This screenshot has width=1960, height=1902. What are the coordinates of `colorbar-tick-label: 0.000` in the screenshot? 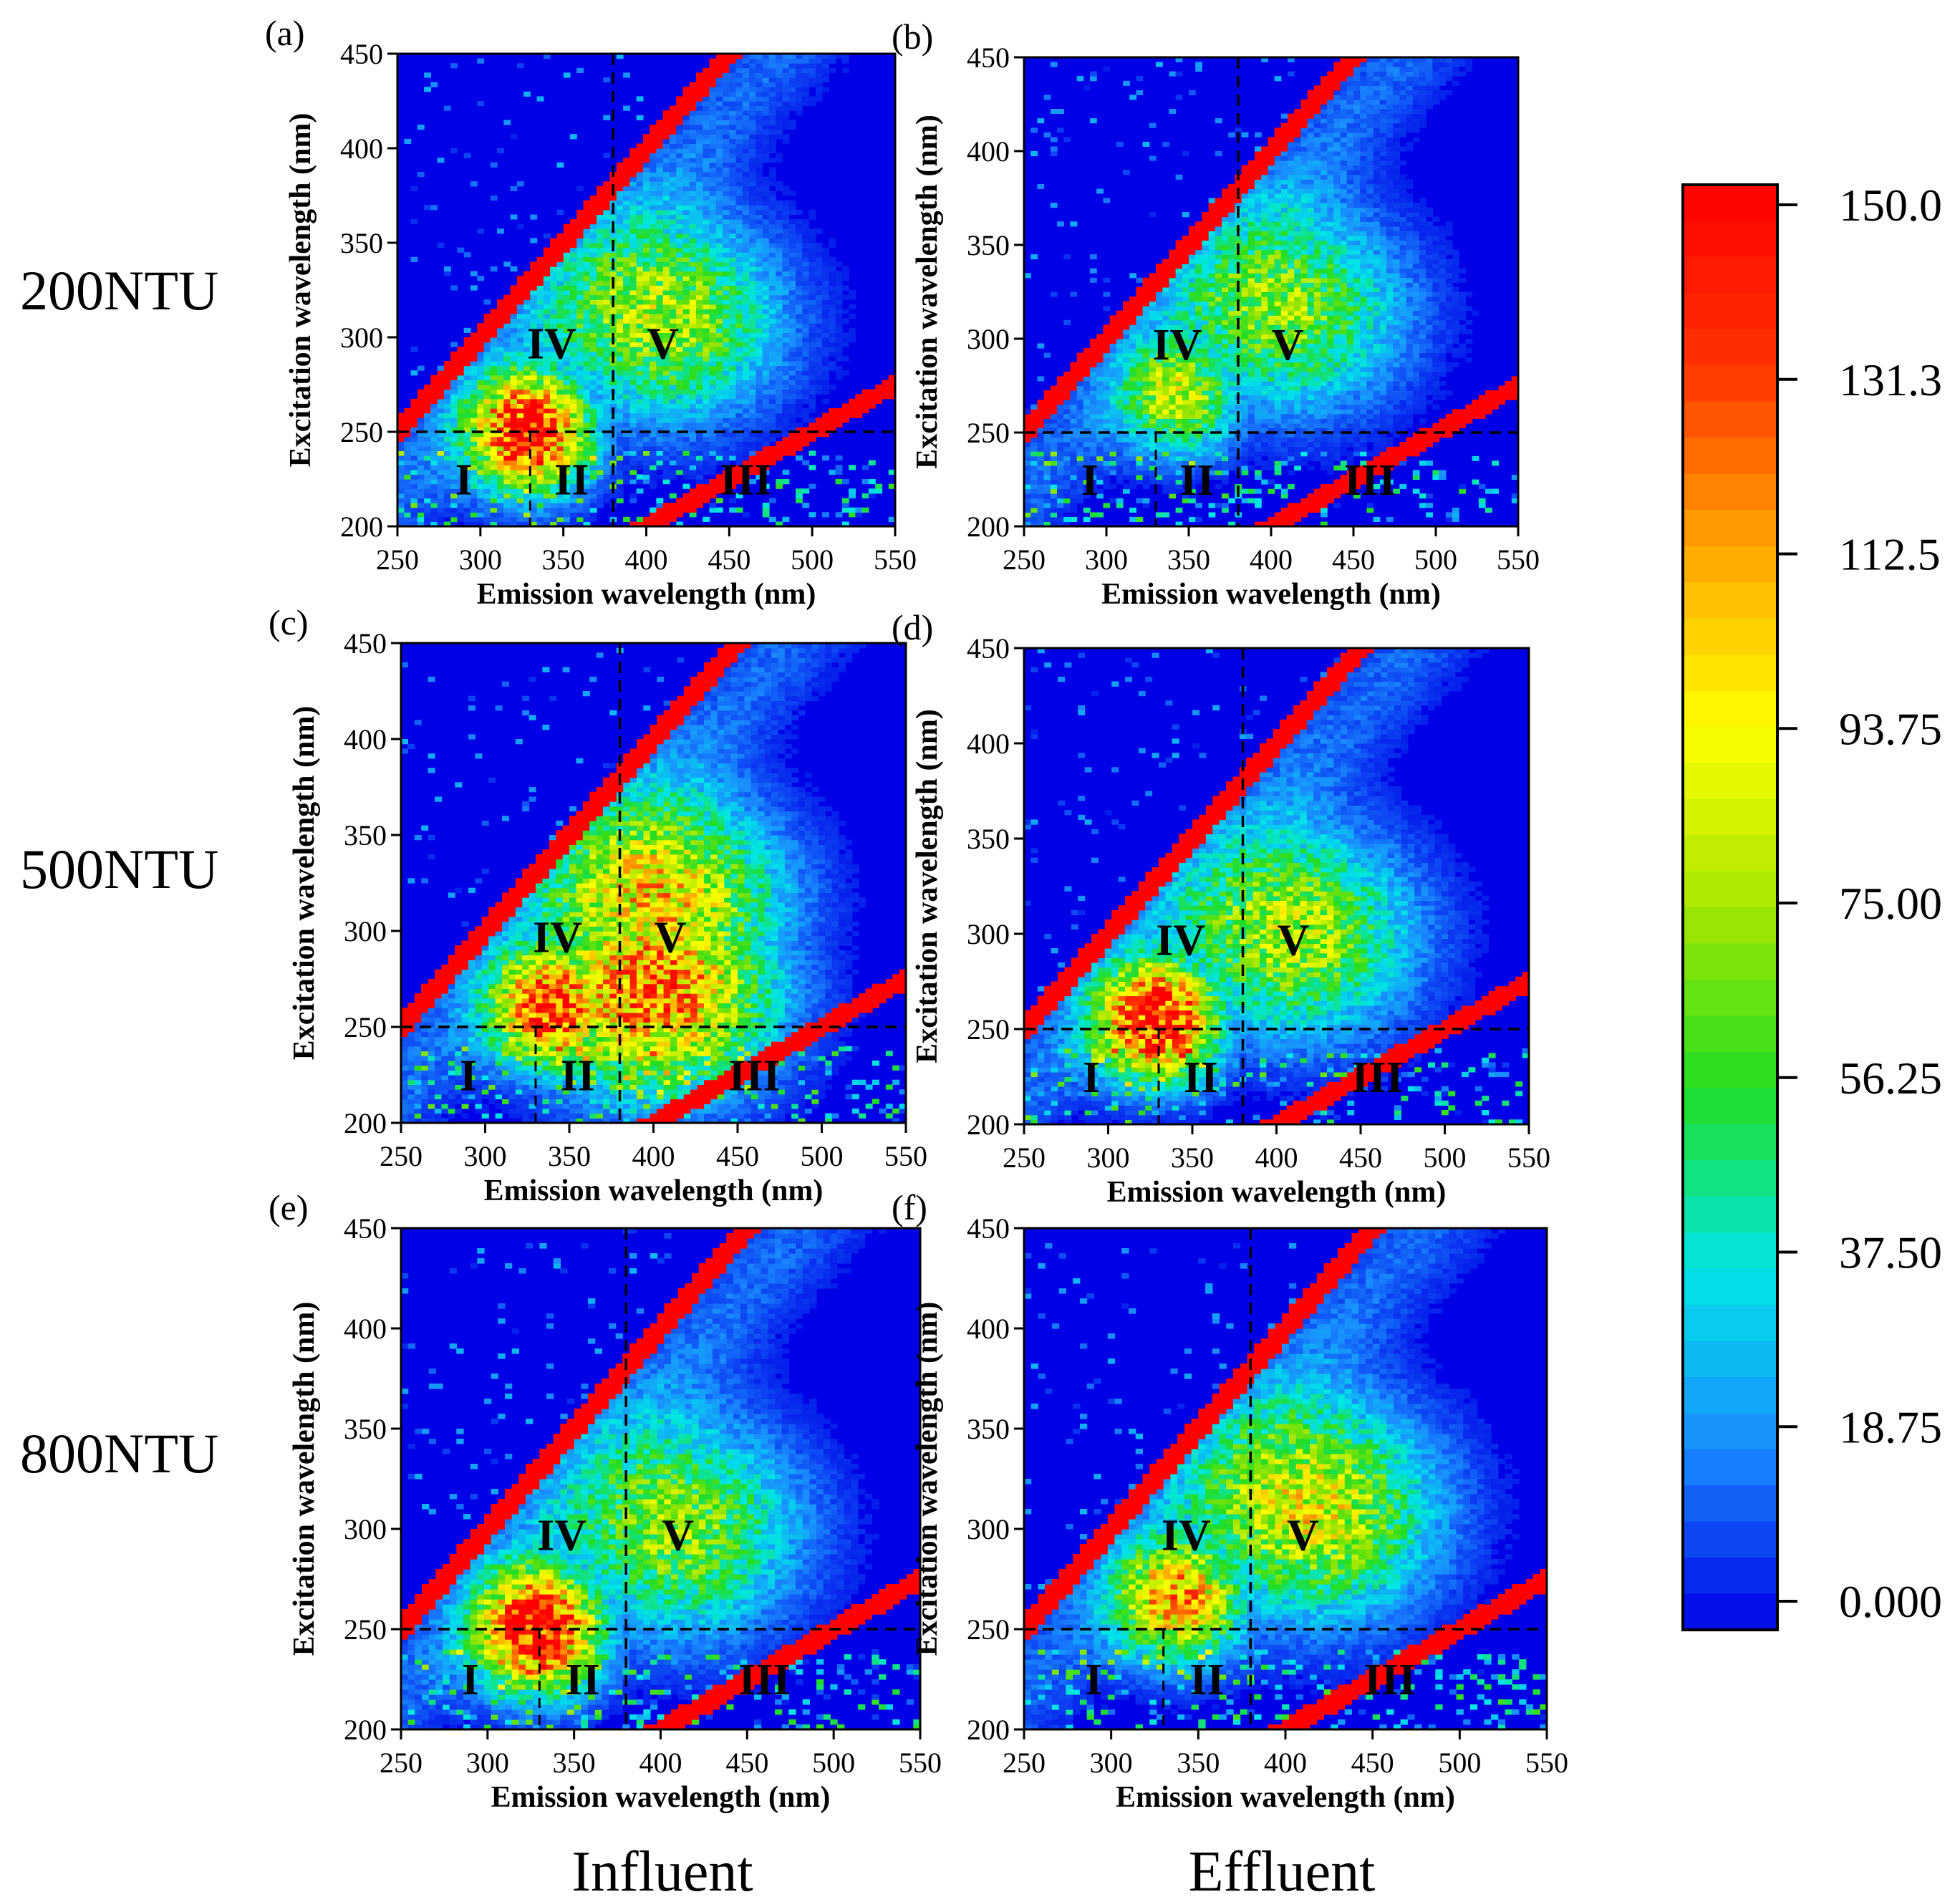 It's located at (1890, 1601).